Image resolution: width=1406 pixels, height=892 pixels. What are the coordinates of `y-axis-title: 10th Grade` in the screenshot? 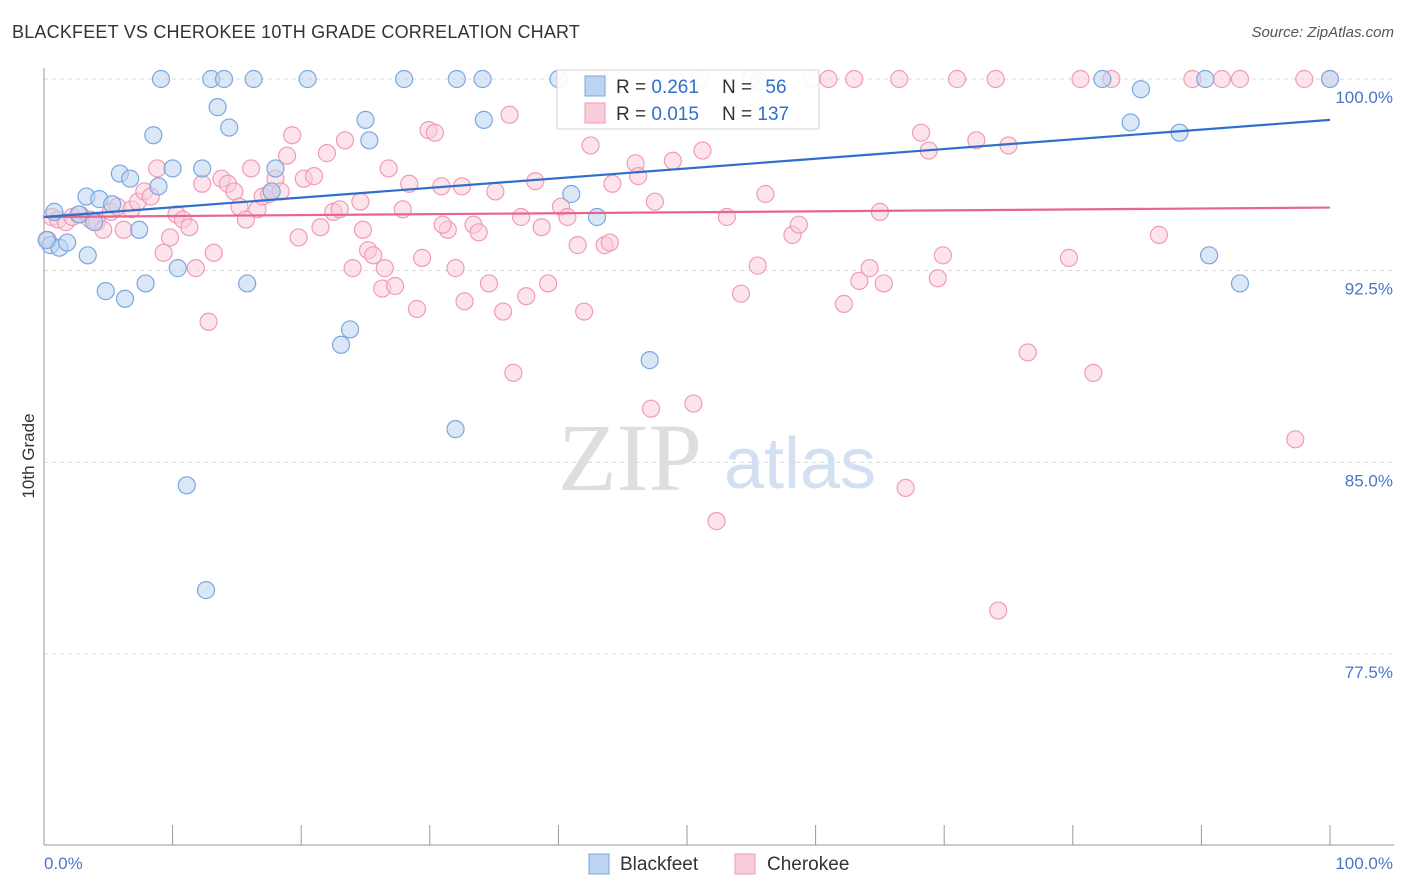 It's located at (28, 455).